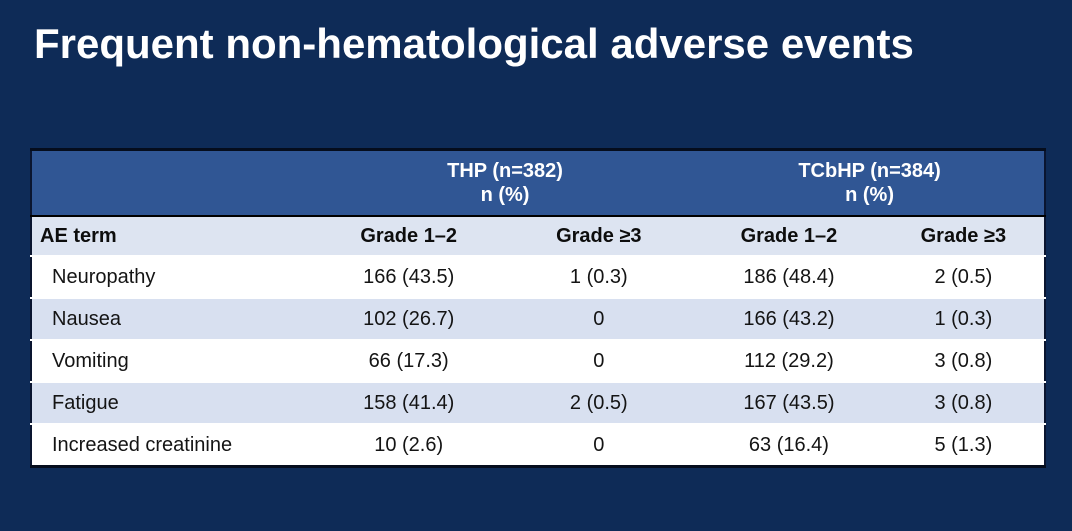 Image resolution: width=1072 pixels, height=531 pixels. Describe the element at coordinates (173, 360) in the screenshot. I see `ae-term-cell: Vomiting` at that location.